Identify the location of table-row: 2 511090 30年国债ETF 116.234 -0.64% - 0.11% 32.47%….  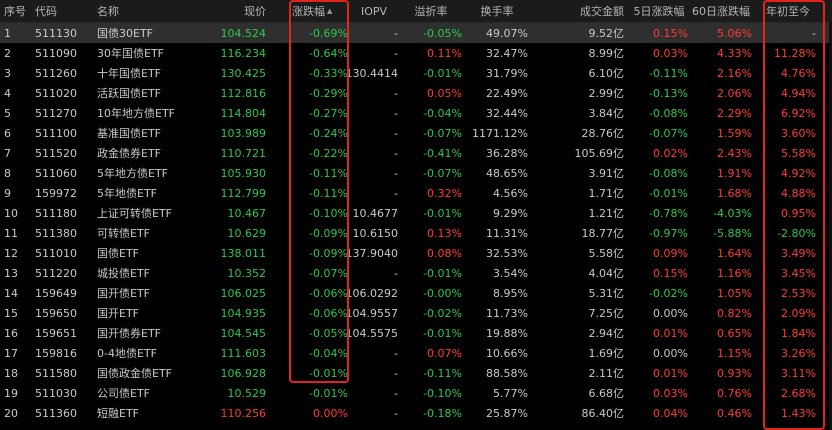
(416, 53).